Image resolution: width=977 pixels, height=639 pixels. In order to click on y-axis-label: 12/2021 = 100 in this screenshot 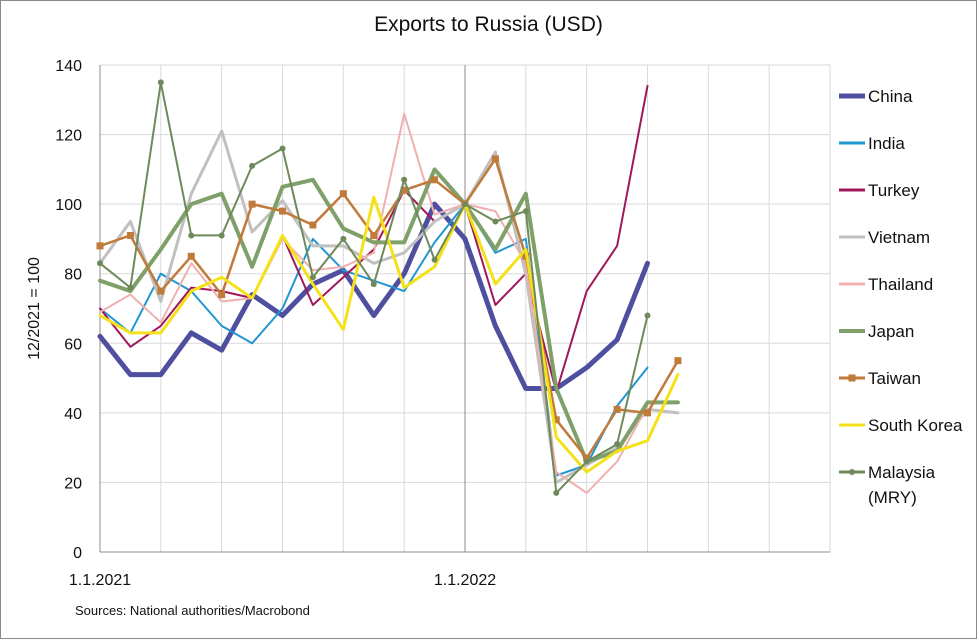, I will do `click(34, 308)`.